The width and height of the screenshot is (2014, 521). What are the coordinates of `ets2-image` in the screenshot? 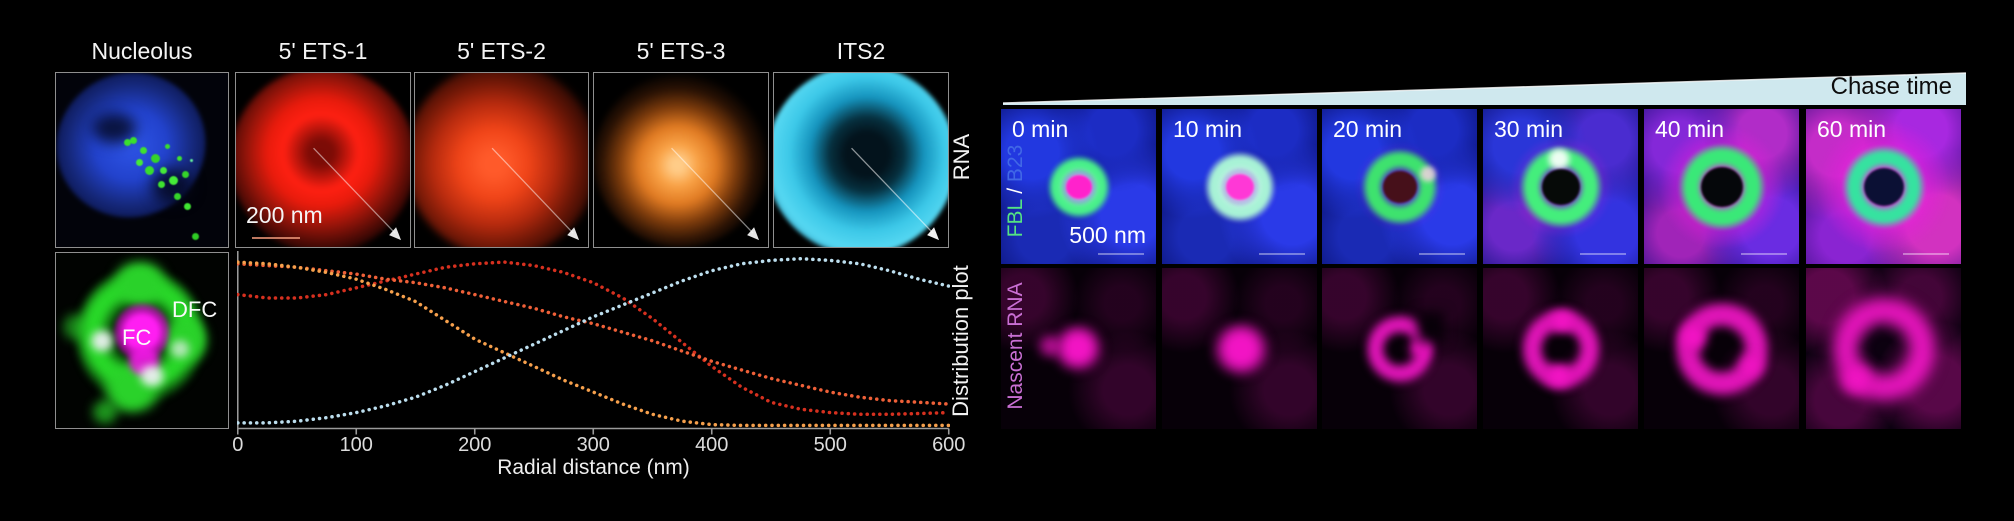 It's located at (501, 160).